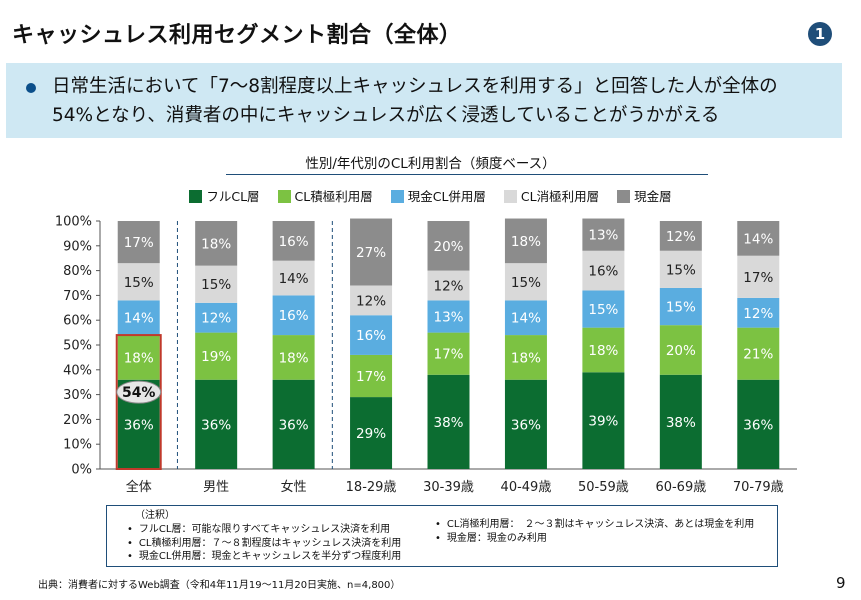 This screenshot has height=600, width=861. I want to click on legend-item: 現金層, so click(644, 195).